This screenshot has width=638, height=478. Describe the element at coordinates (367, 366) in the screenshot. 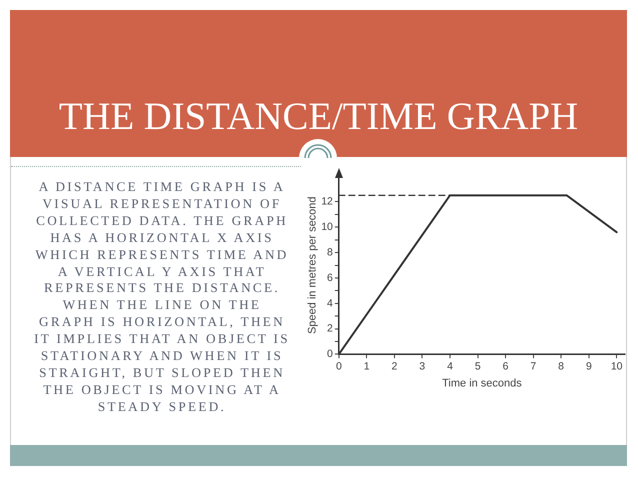

I see `x-tick-label: 1` at that location.